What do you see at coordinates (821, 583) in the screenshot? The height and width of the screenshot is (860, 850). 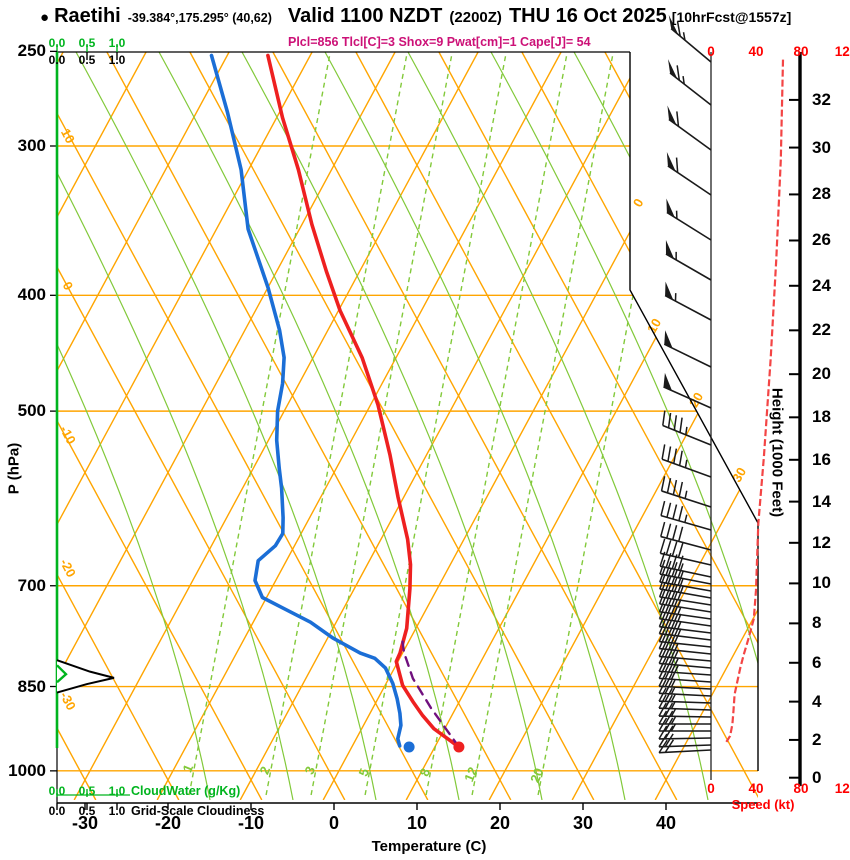 I see `height-tick-label: 10` at bounding box center [821, 583].